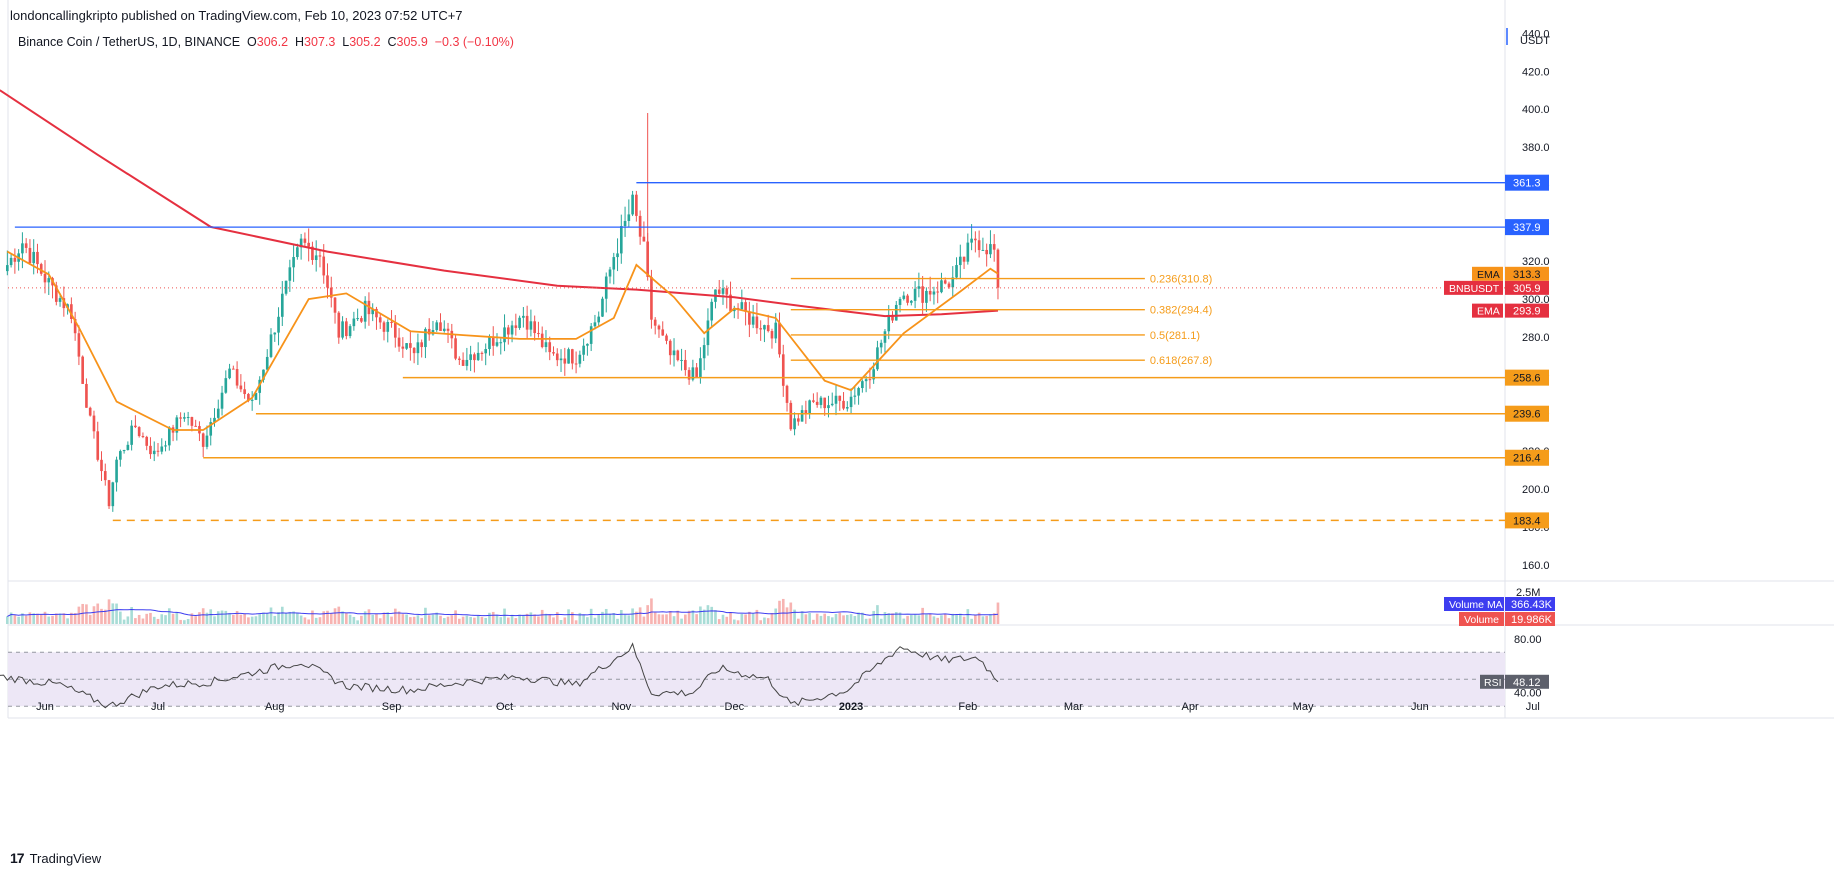 The width and height of the screenshot is (1834, 875). I want to click on resistance-price-tag, so click(1527, 227).